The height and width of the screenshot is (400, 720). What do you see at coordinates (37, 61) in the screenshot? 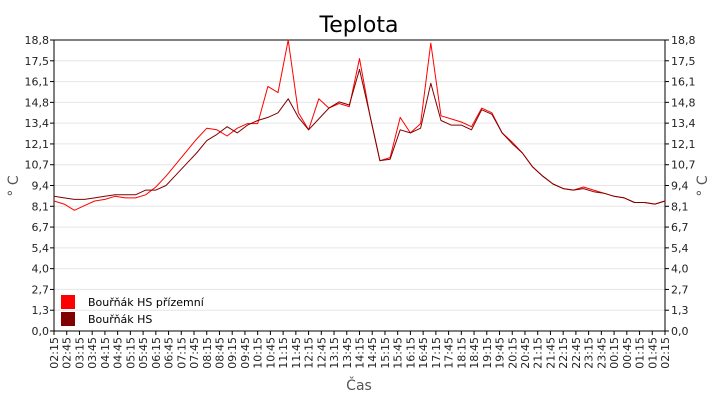
I see `y-tick-label-left: 17,5` at bounding box center [37, 61].